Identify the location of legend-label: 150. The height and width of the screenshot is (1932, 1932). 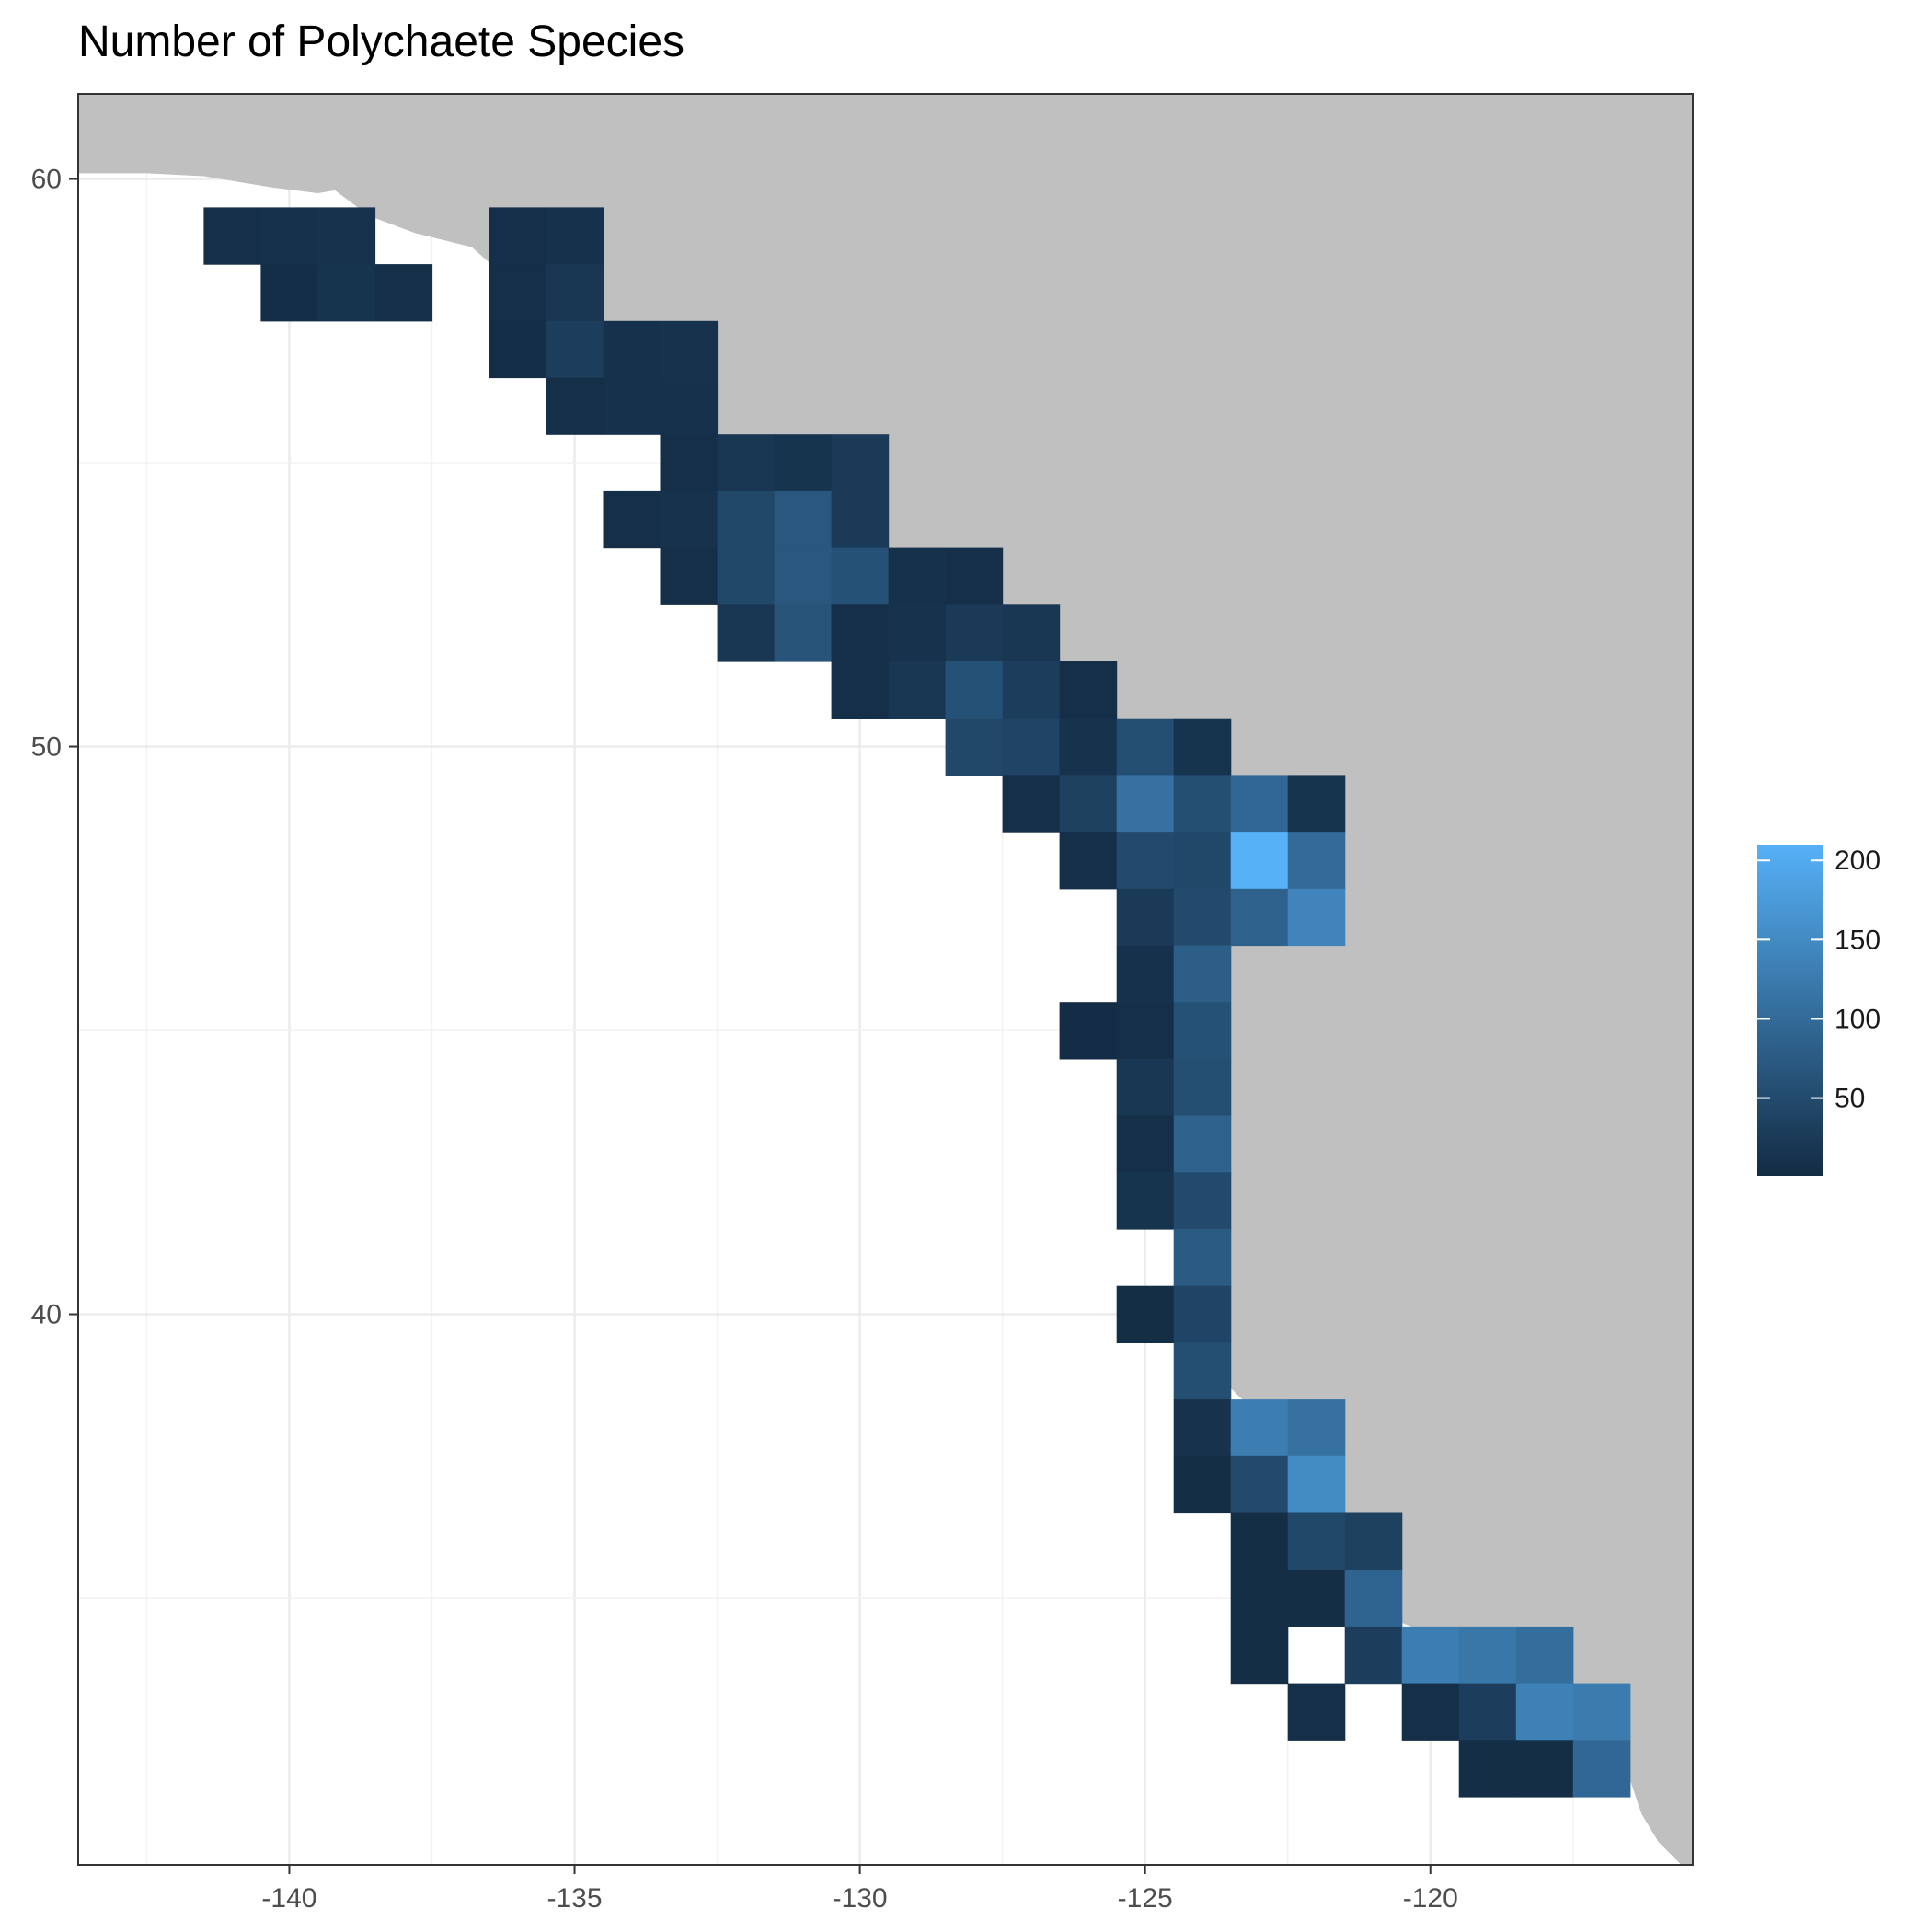
(1857, 940).